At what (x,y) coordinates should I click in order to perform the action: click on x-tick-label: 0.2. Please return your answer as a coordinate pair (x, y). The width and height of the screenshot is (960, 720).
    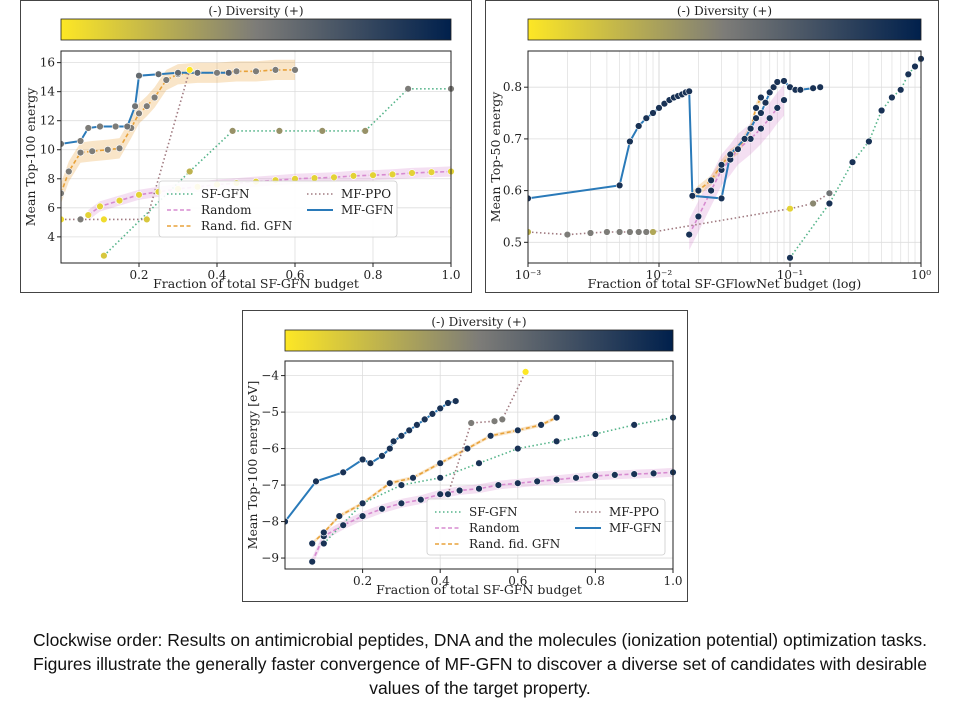
    Looking at the image, I should click on (362, 581).